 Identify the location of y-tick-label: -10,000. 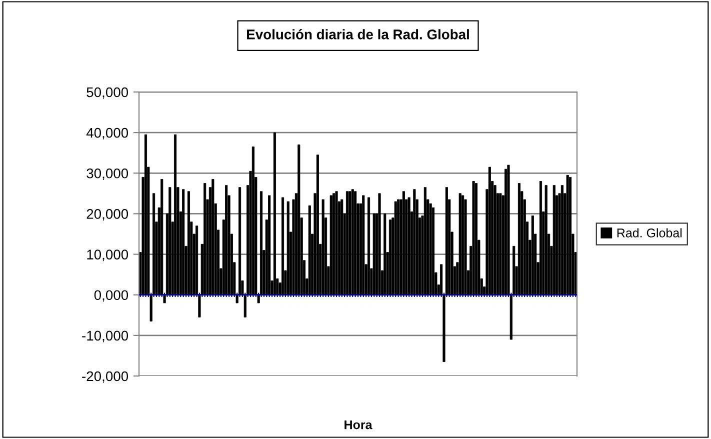
(105, 336).